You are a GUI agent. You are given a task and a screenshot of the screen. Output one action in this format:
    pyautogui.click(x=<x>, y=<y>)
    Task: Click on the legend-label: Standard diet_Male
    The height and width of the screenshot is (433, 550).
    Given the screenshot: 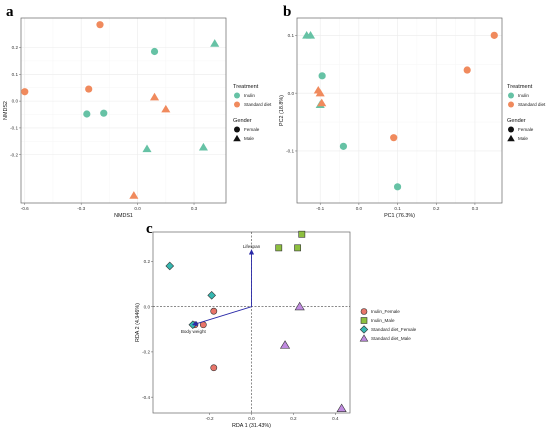 What is the action you would take?
    pyautogui.click(x=391, y=338)
    